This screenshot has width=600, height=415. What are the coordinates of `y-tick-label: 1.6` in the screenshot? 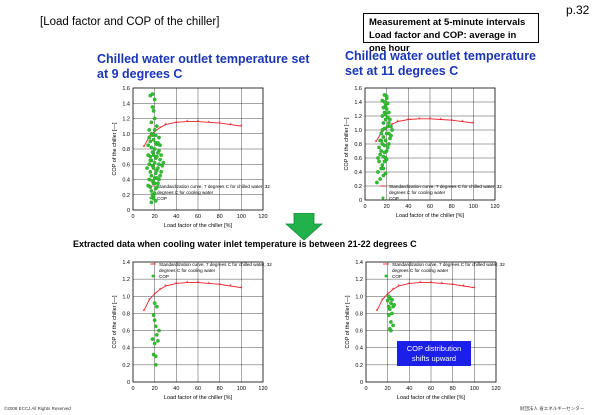 It's located at (358, 89).